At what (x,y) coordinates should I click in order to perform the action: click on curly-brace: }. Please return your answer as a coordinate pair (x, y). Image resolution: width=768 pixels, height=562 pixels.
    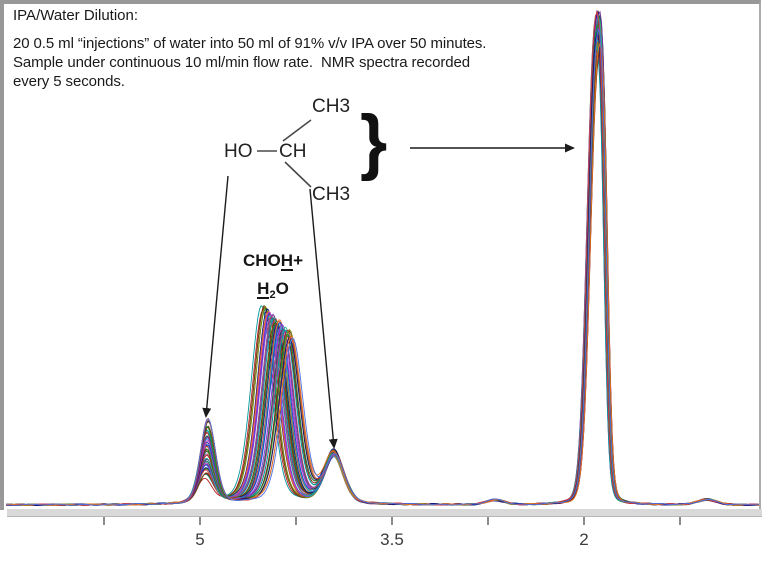
    Looking at the image, I should click on (374, 141).